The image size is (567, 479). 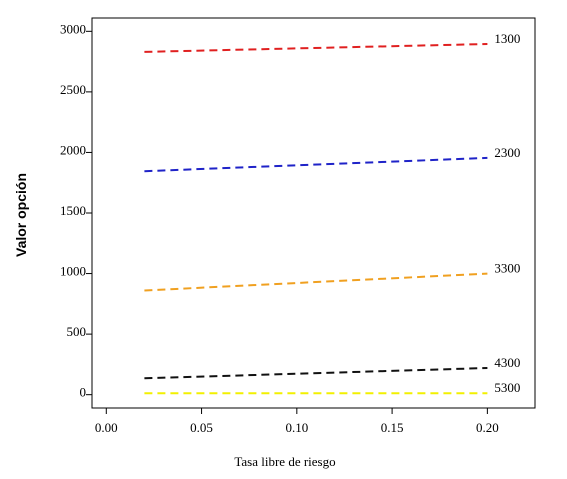 What do you see at coordinates (73, 89) in the screenshot?
I see `y-tick-label: 2500` at bounding box center [73, 89].